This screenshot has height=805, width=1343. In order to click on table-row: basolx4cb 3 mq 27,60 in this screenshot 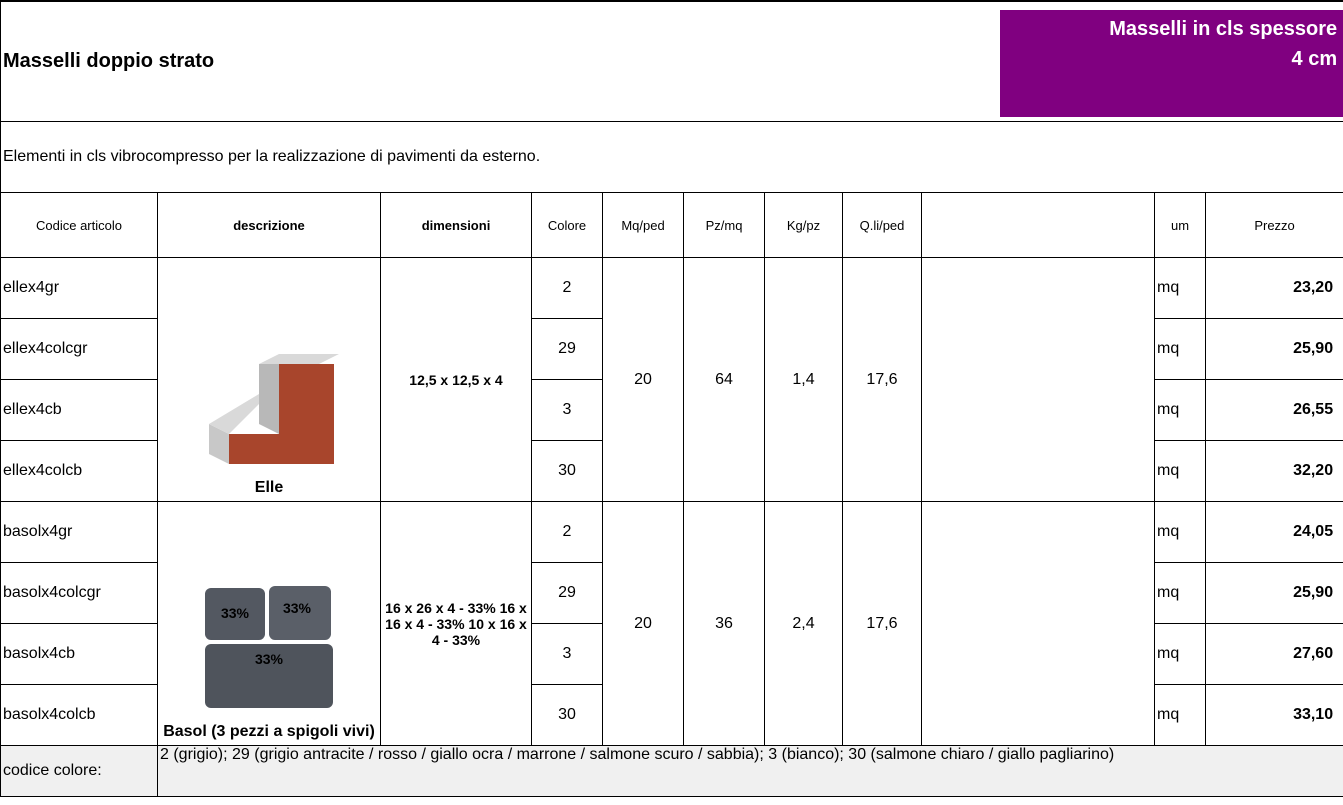, I will do `click(671, 654)`.